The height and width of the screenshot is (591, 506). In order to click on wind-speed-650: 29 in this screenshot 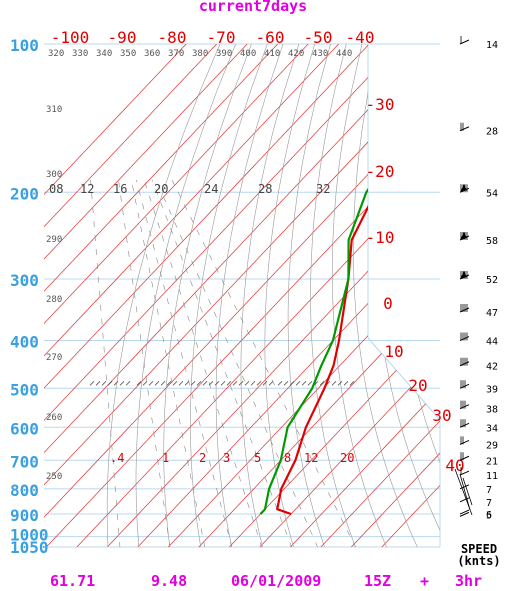, I will do `click(492, 445)`.